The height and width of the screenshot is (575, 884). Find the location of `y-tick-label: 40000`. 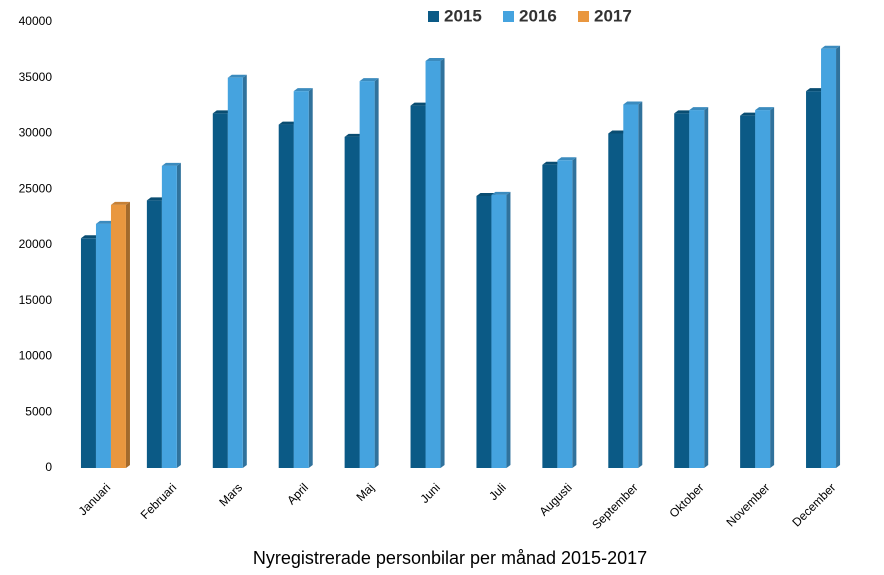

y-tick-label: 40000 is located at coordinates (36, 21).